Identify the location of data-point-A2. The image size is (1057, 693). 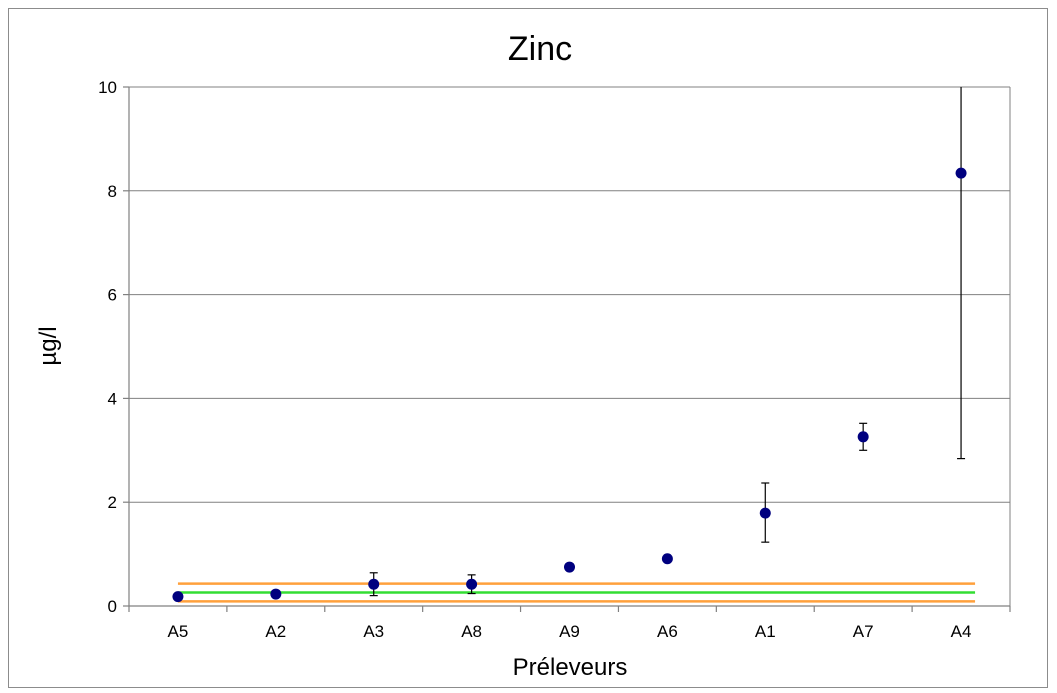
(276, 594).